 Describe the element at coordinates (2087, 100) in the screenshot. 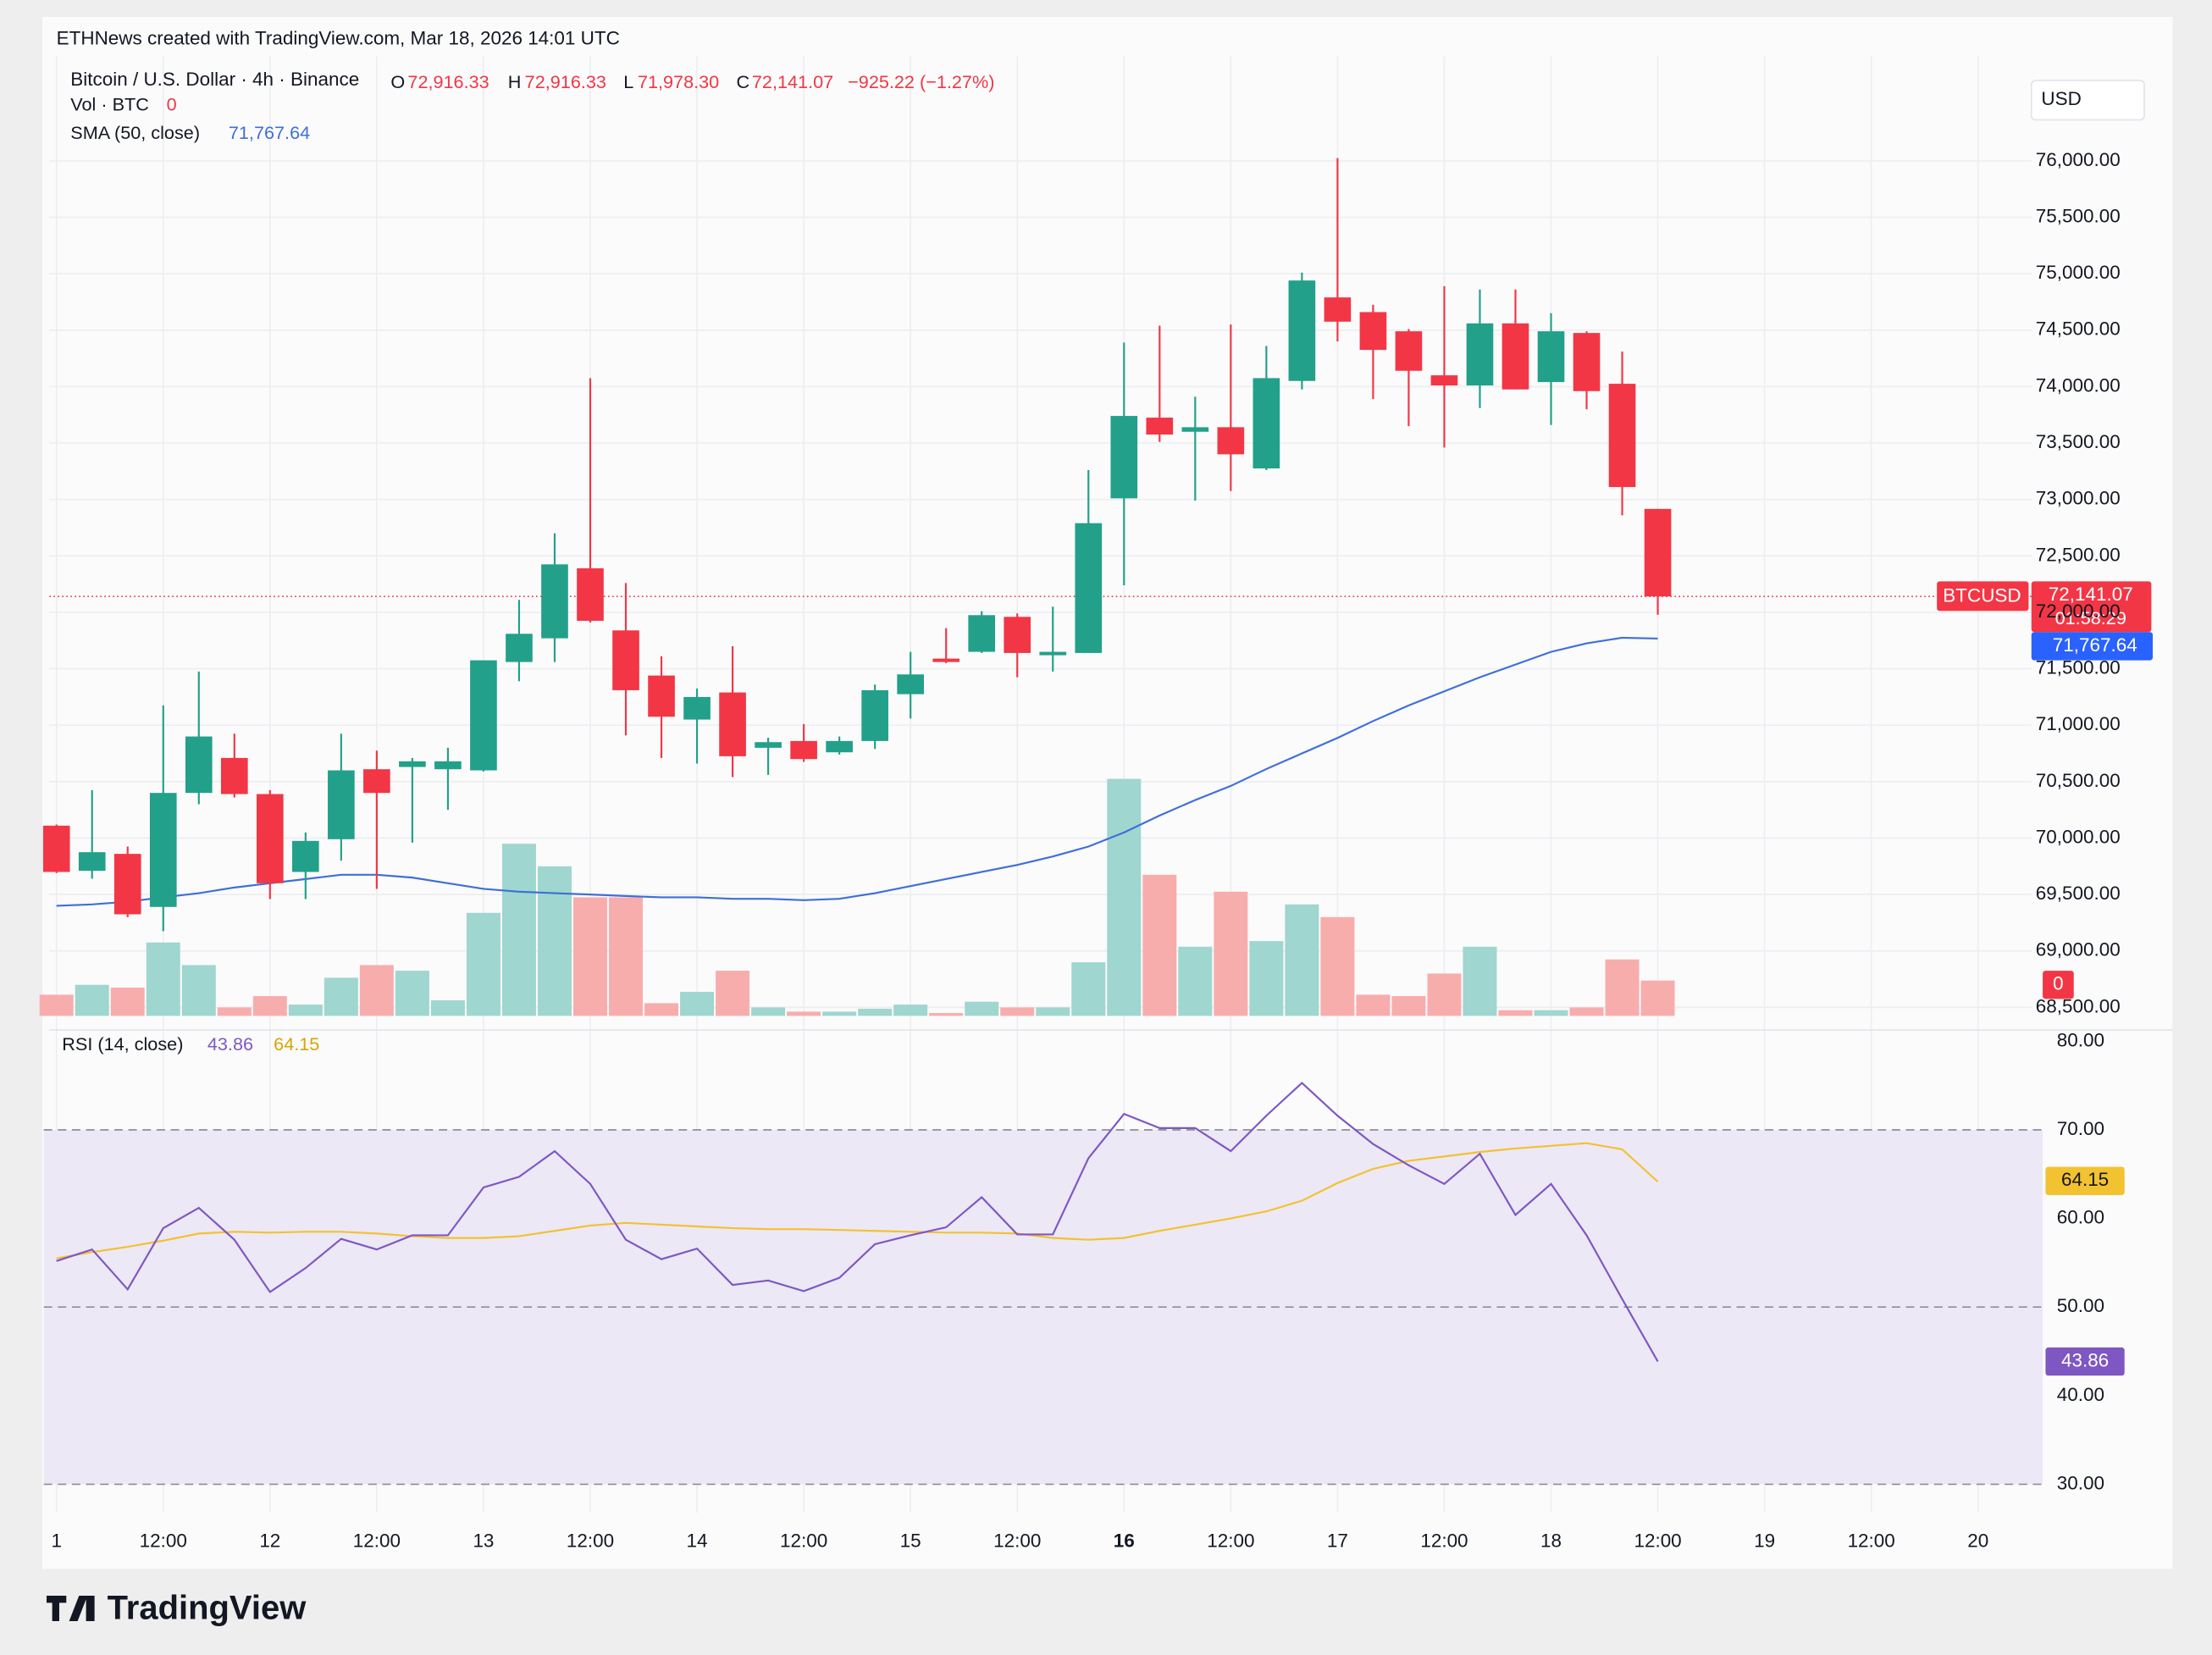

I see `currency-box` at that location.